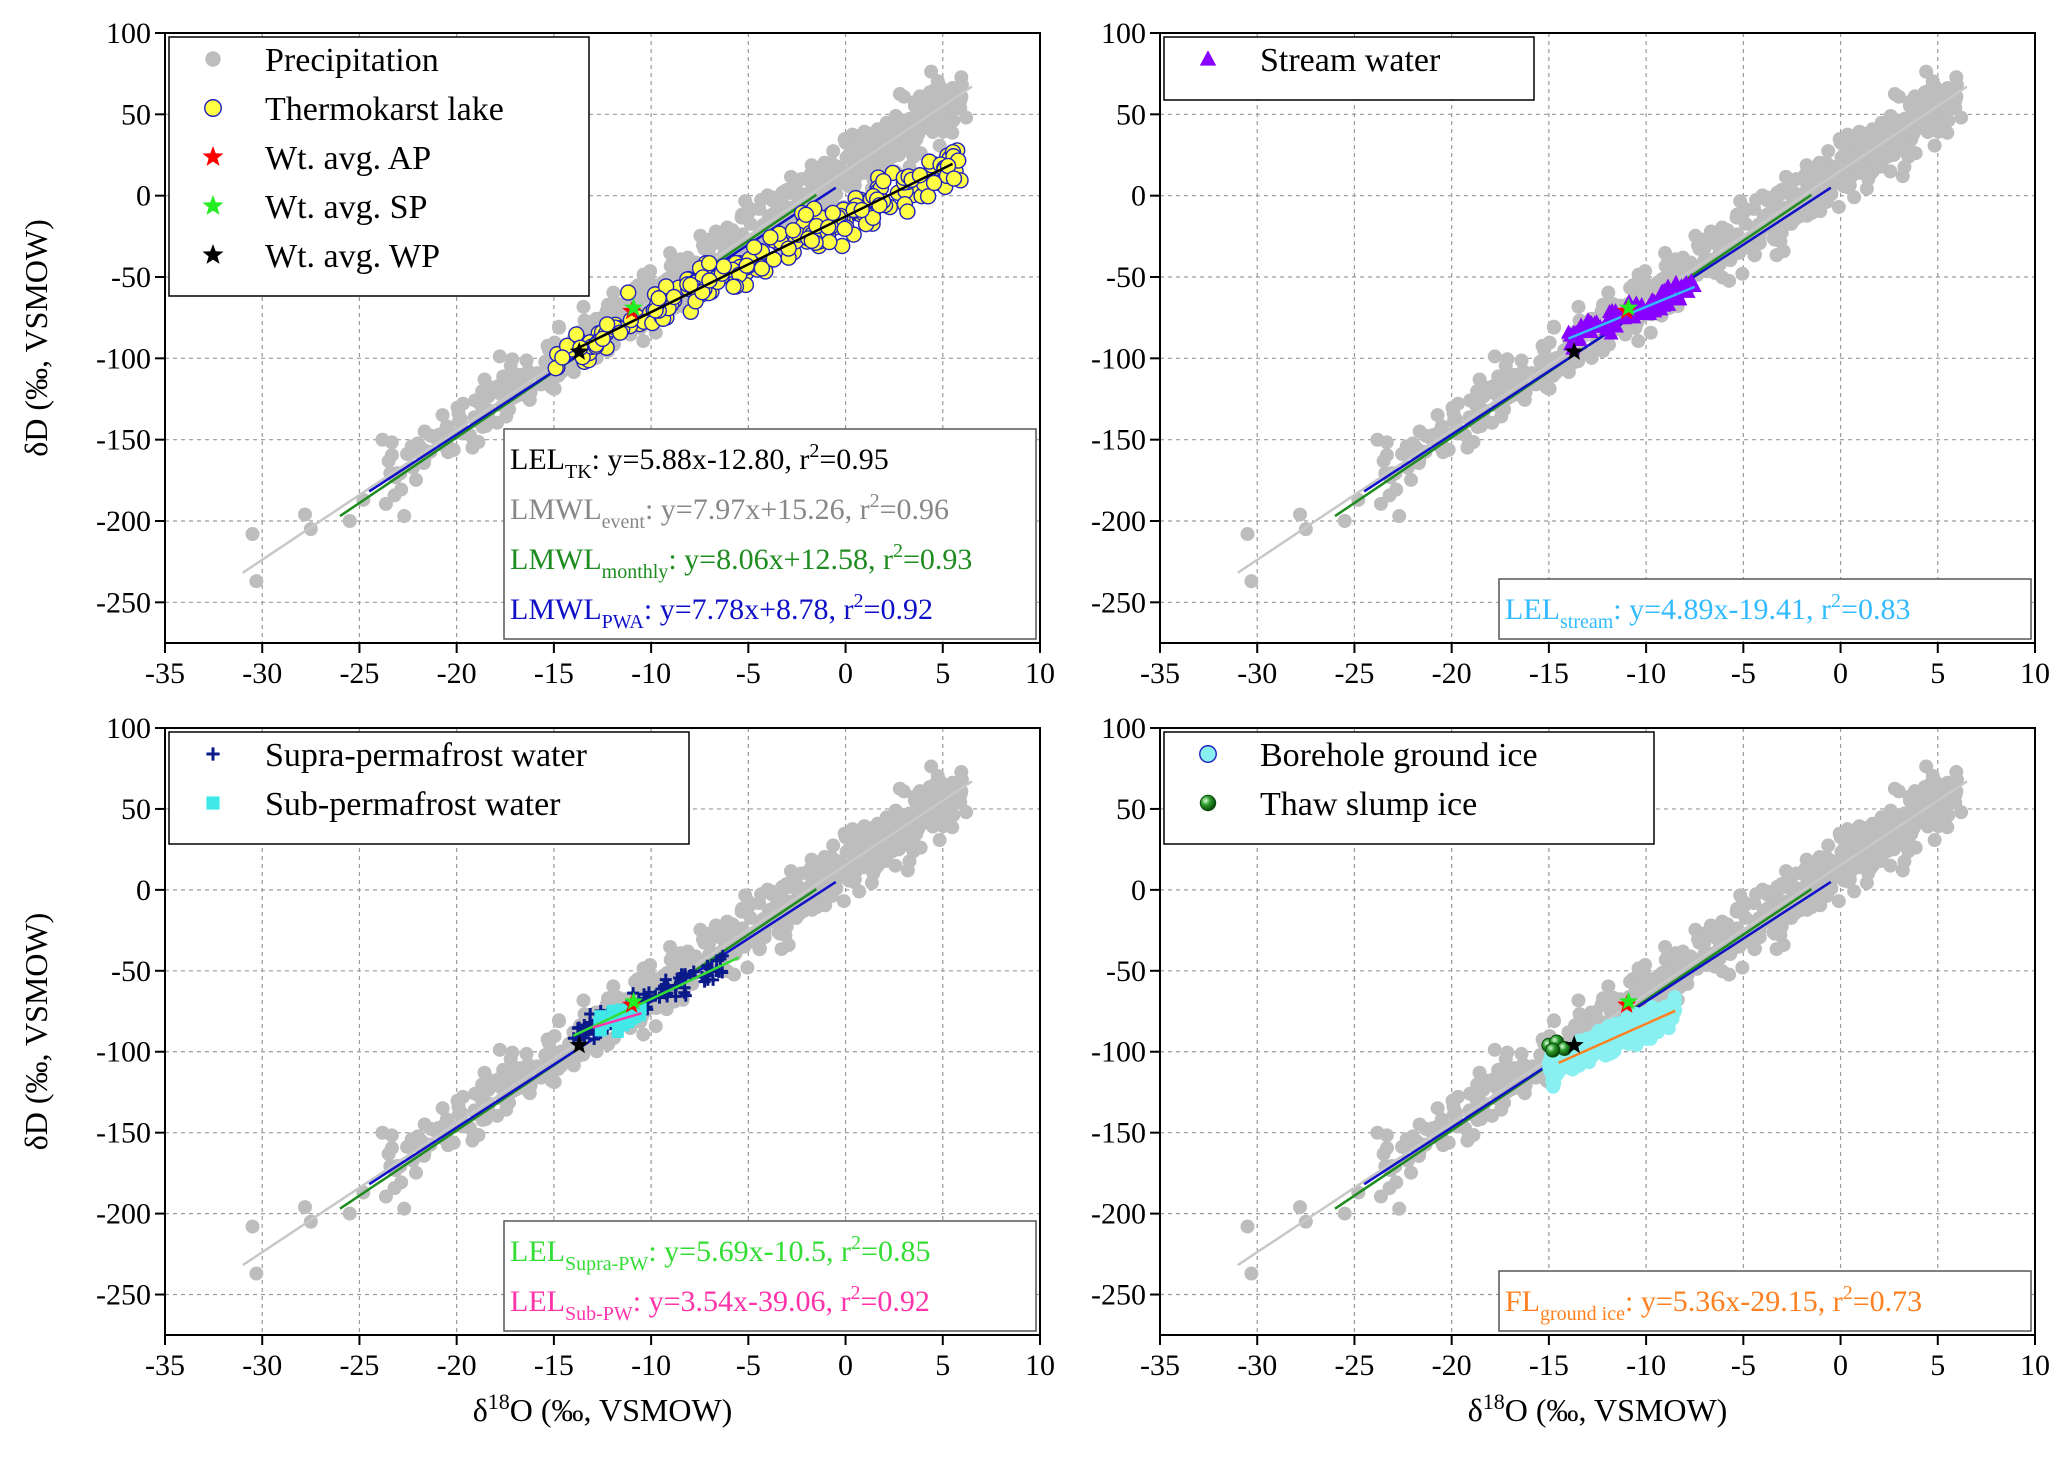  Describe the element at coordinates (729, 511) in the screenshot. I see `equation-text: LMWLevent: y=7.97x+15.26, r2=0.96` at that location.